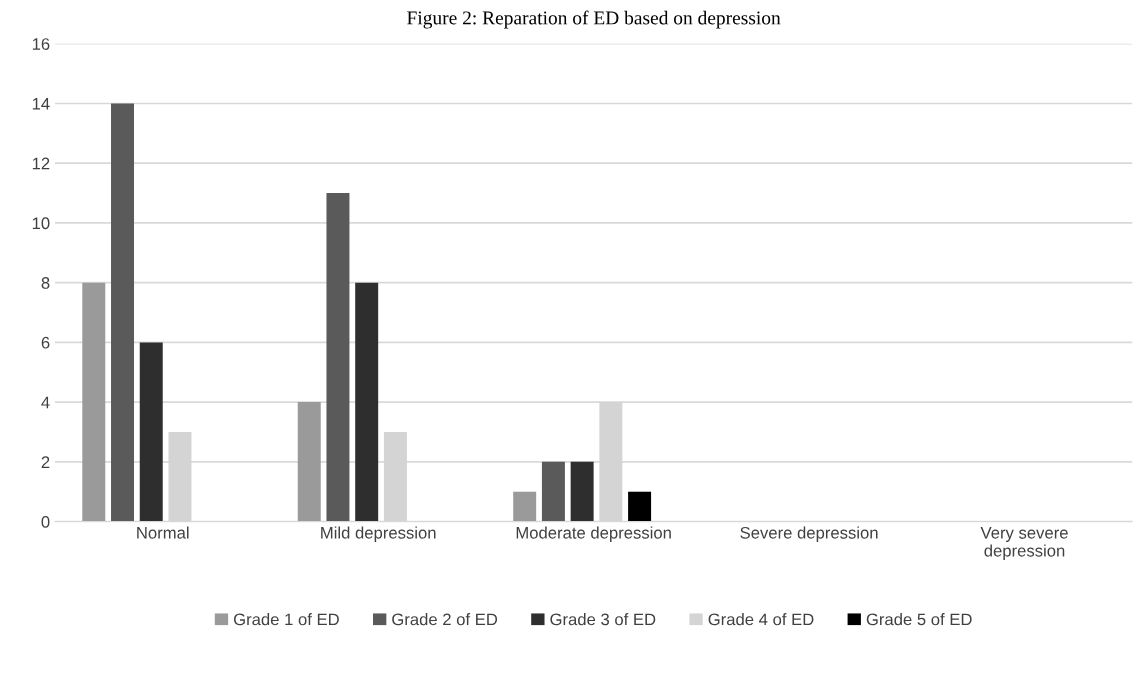  Describe the element at coordinates (286, 619) in the screenshot. I see `legend-label: Grade 1 of ED` at that location.